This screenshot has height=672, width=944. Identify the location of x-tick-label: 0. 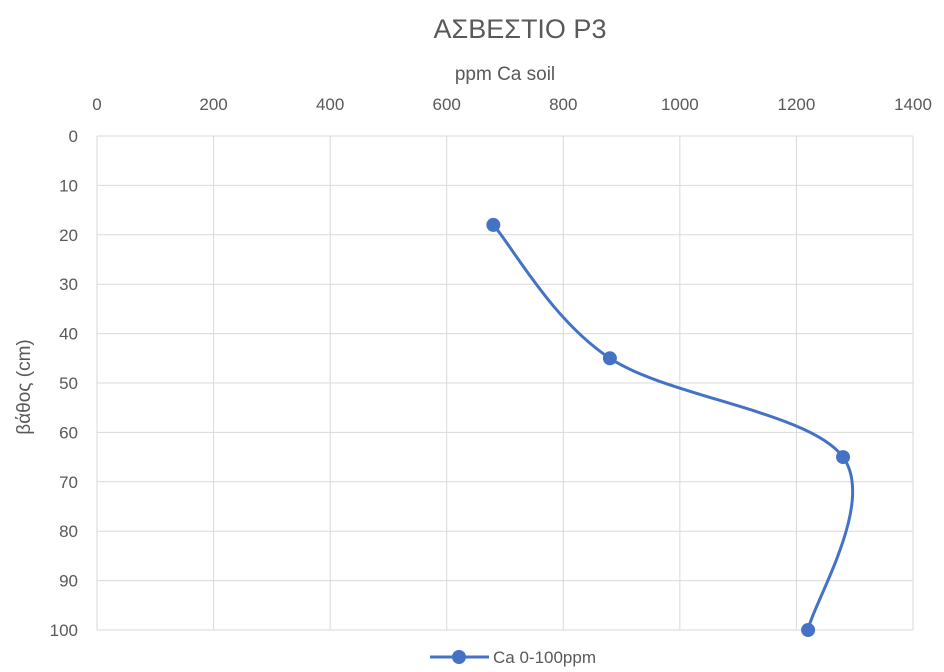
(96, 104).